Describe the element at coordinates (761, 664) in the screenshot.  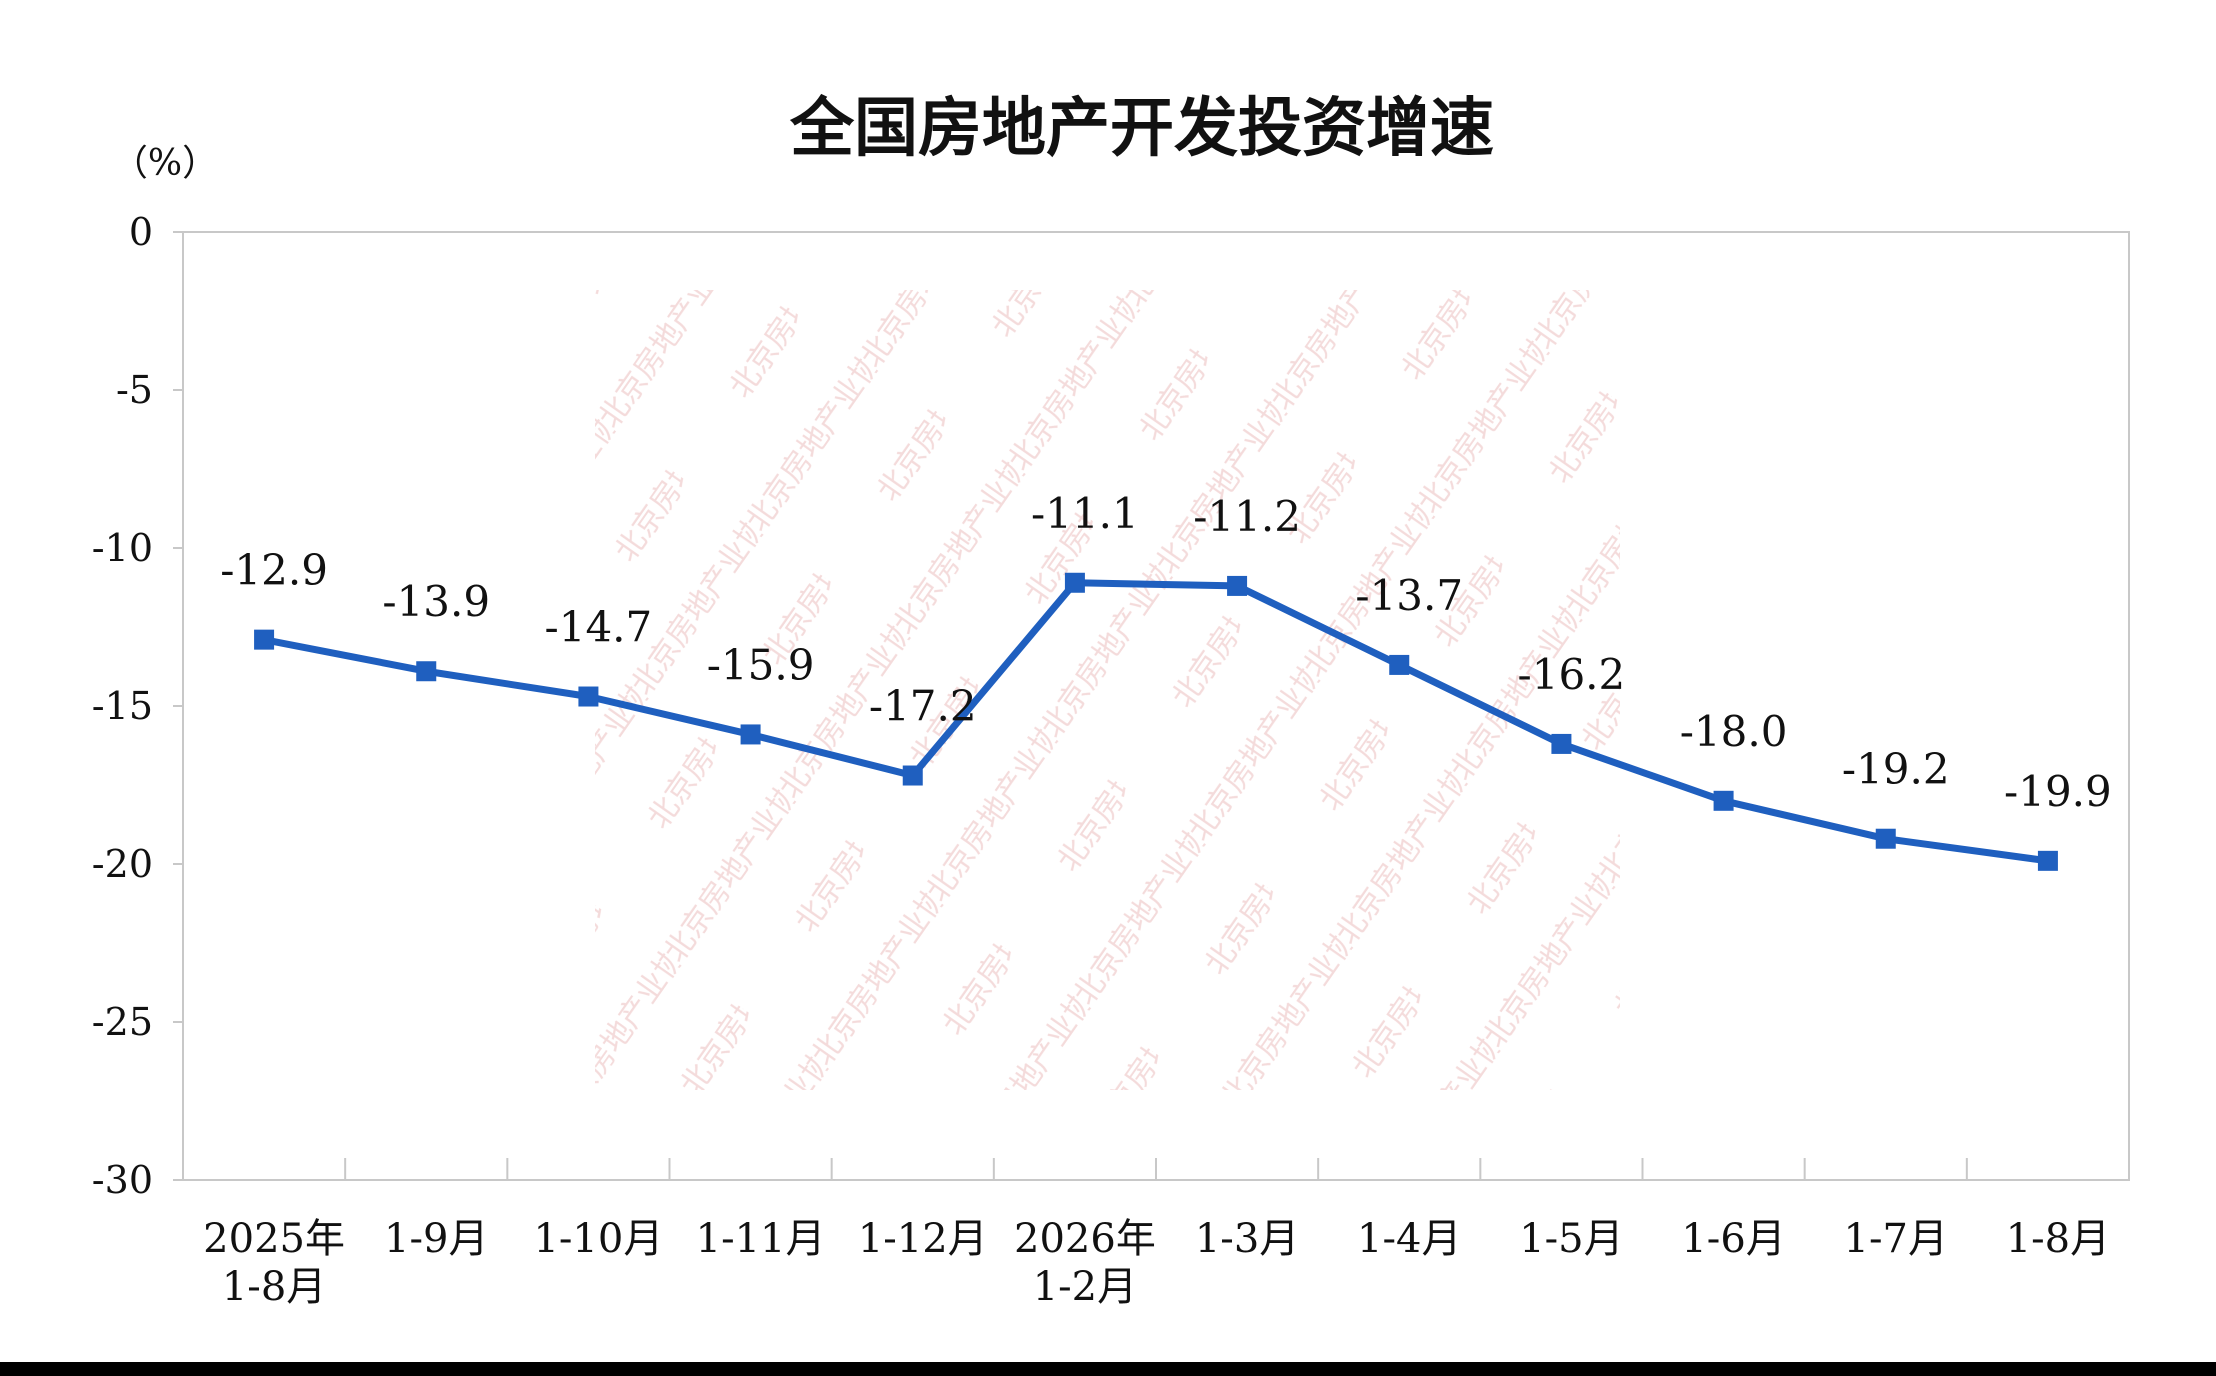
I see `data-label: -15.9` at that location.